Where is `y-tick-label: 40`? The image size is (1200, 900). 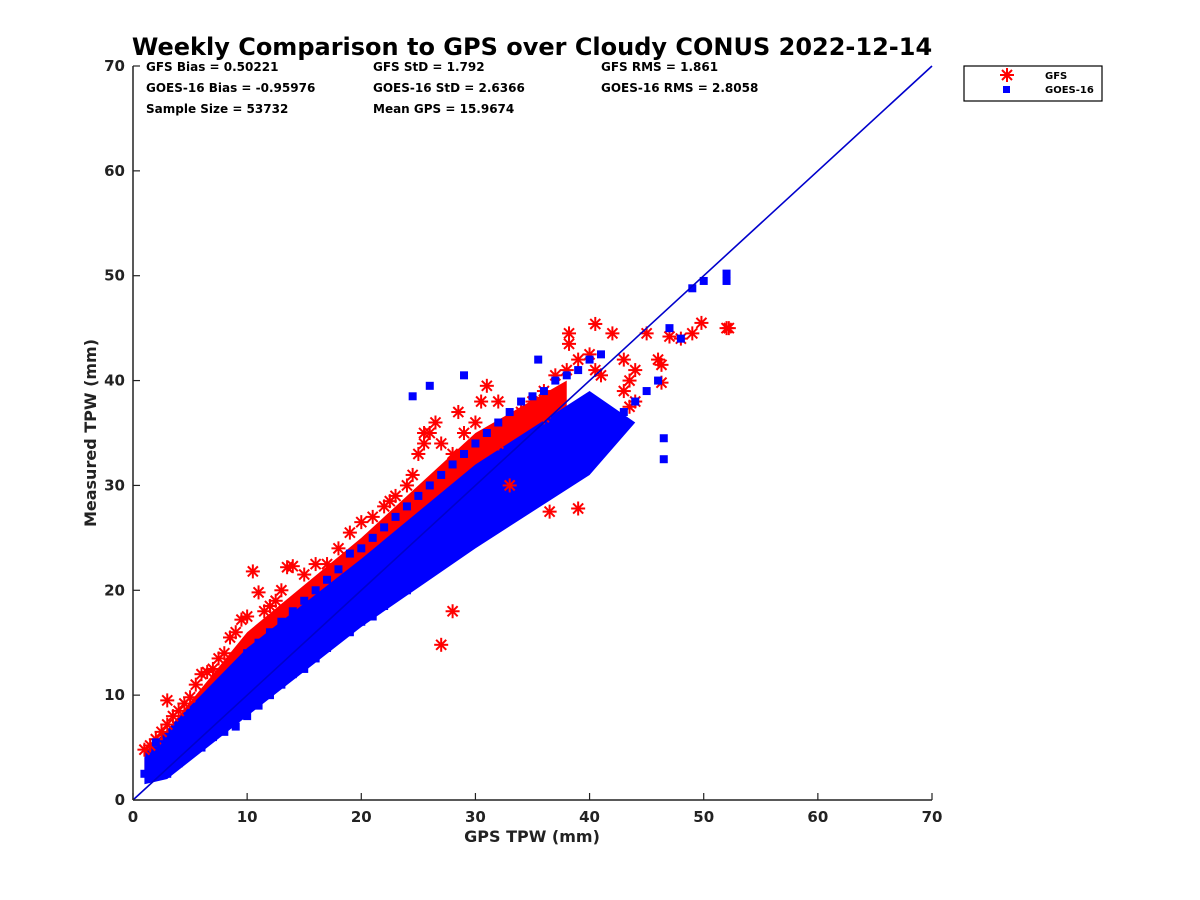 y-tick-label: 40 is located at coordinates (114, 381).